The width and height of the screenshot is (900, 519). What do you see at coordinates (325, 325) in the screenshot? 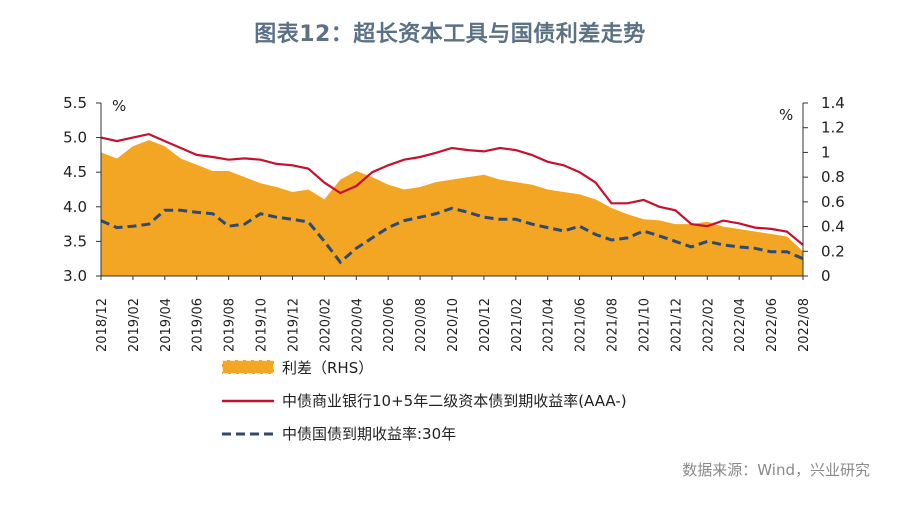
I see `x-tick-label: 2020/02` at bounding box center [325, 325].